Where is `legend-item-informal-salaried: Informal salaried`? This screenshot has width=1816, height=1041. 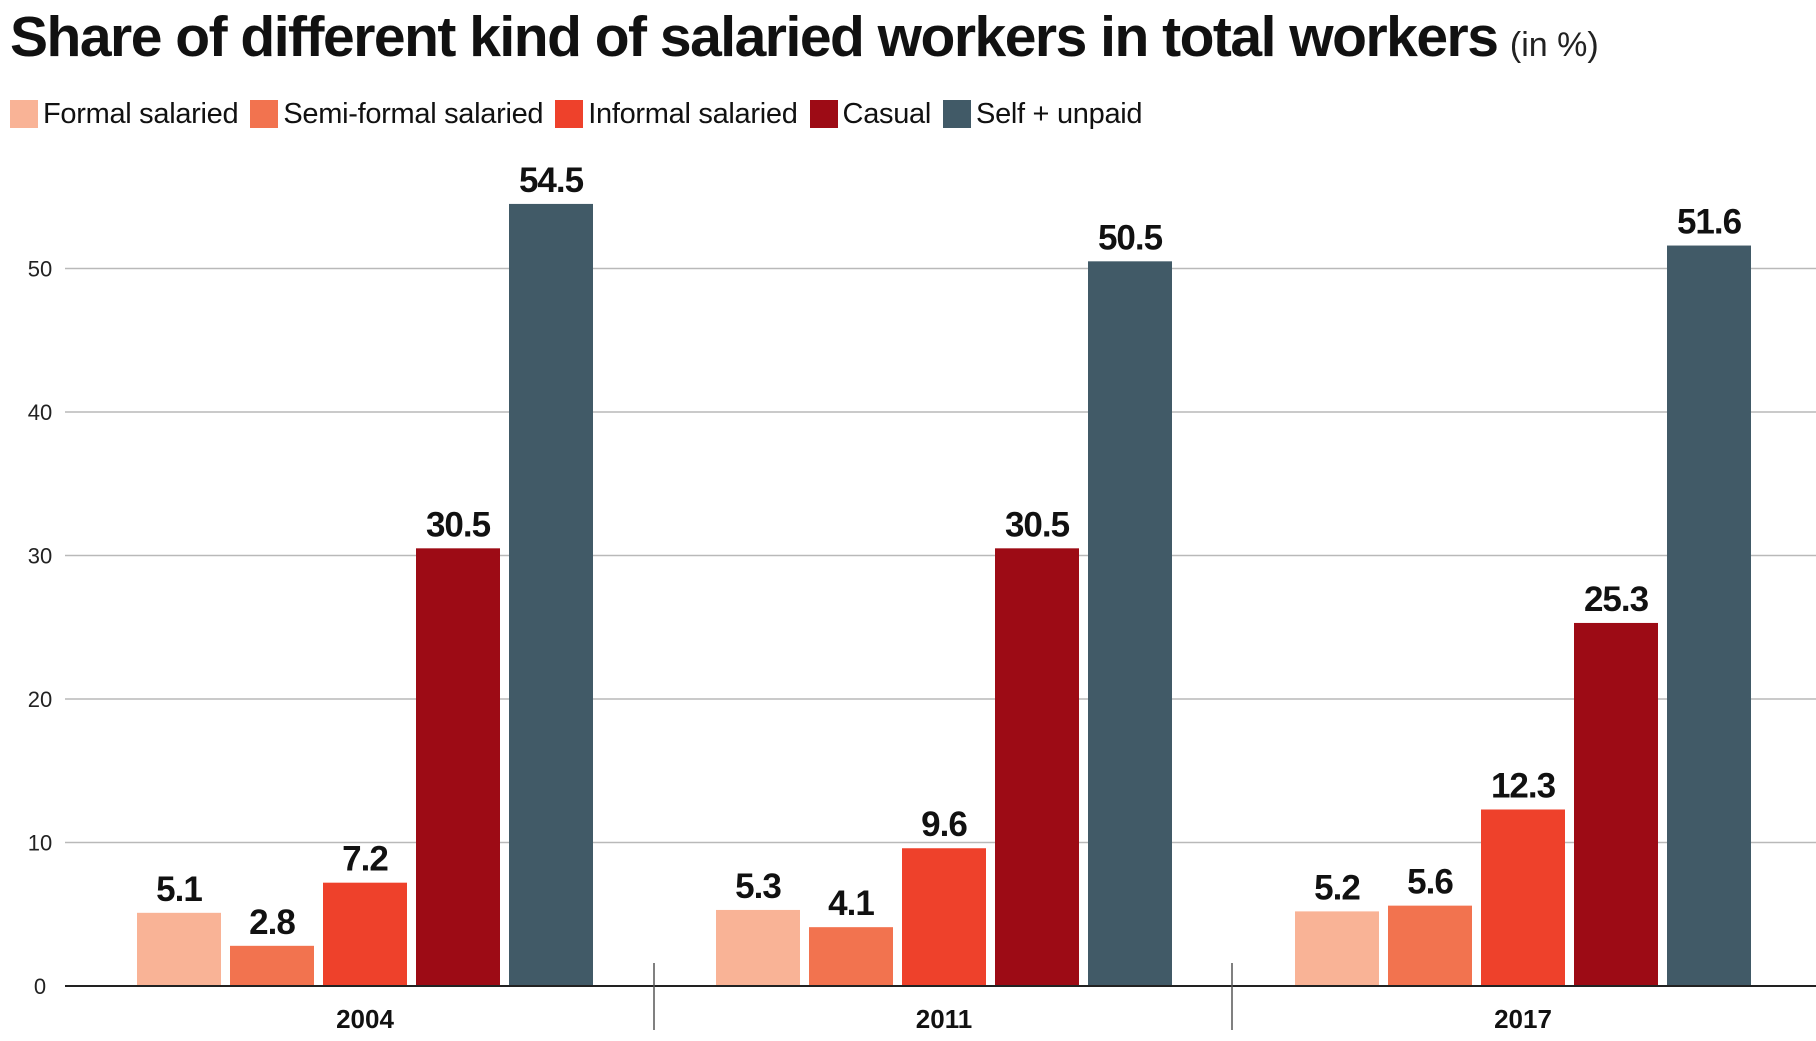 legend-item-informal-salaried: Informal salaried is located at coordinates (676, 114).